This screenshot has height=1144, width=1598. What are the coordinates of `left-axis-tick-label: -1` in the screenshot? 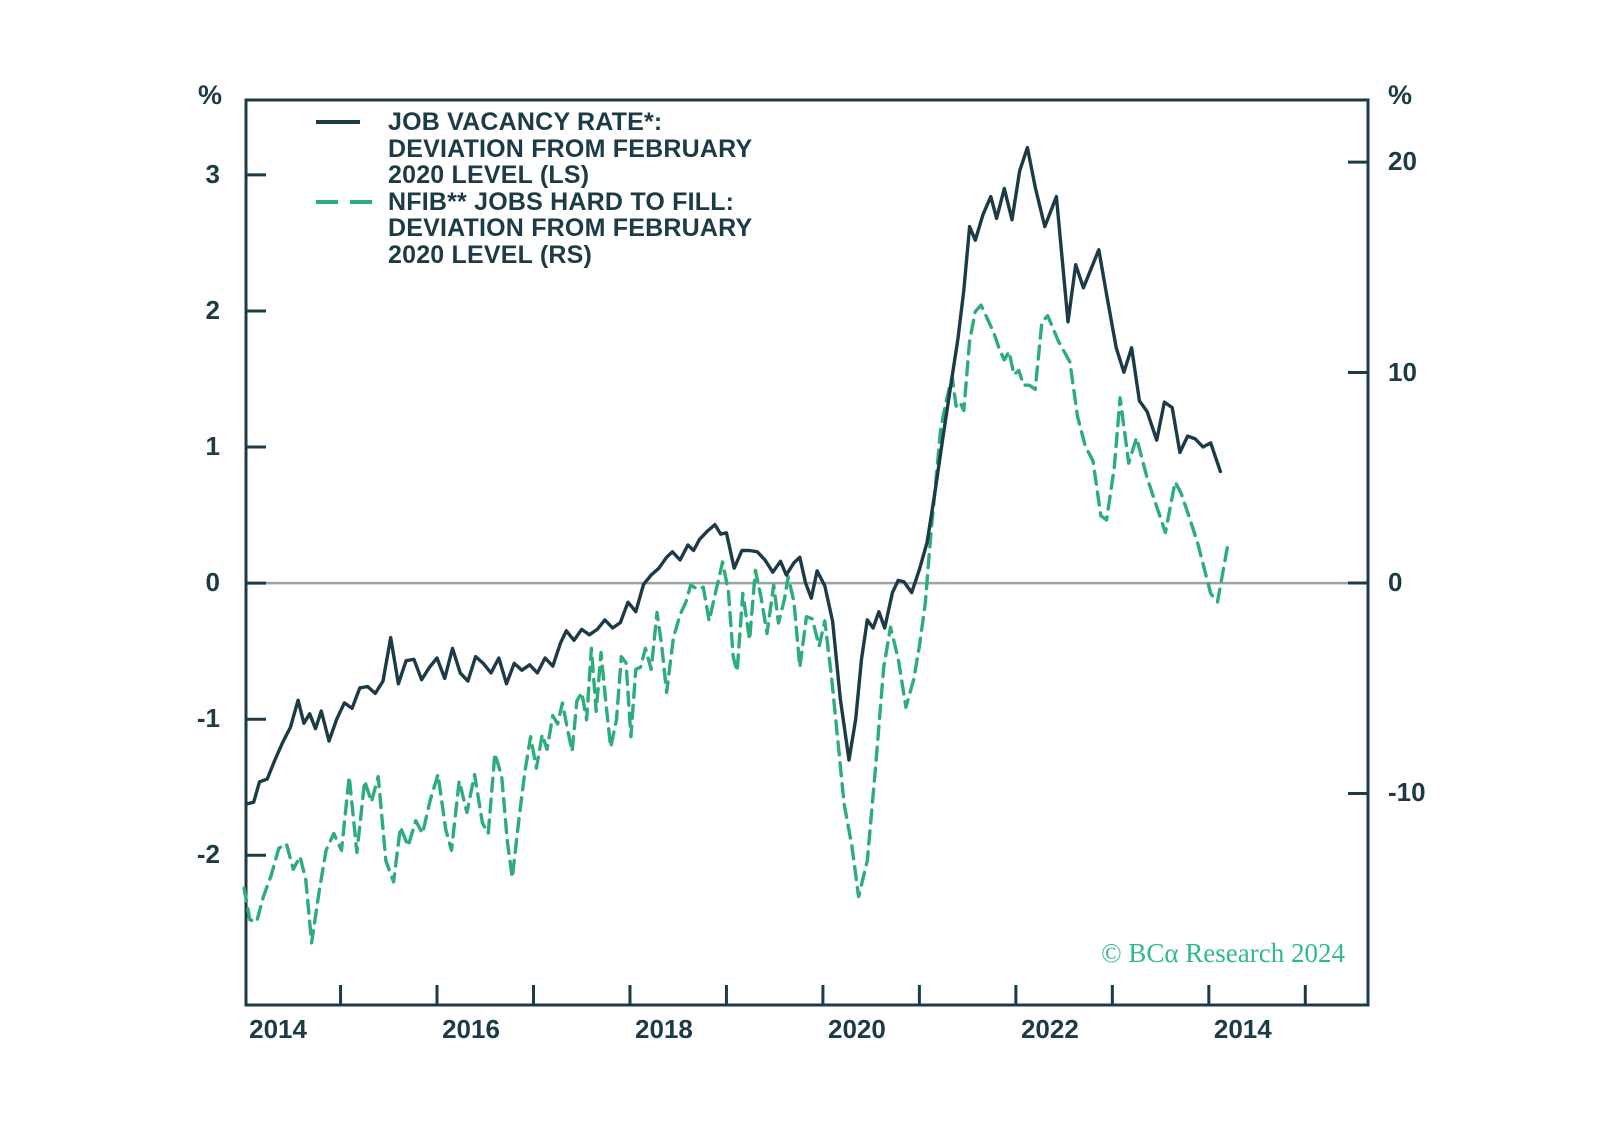 It's located at (208, 718).